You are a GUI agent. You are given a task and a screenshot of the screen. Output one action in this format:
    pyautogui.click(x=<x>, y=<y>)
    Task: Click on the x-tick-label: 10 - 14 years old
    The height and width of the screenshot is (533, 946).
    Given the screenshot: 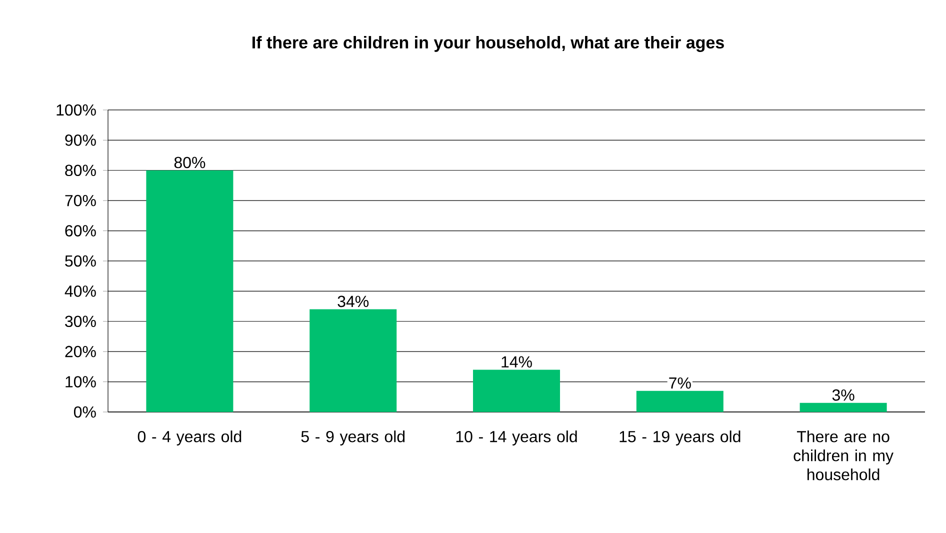 What is the action you would take?
    pyautogui.click(x=516, y=438)
    